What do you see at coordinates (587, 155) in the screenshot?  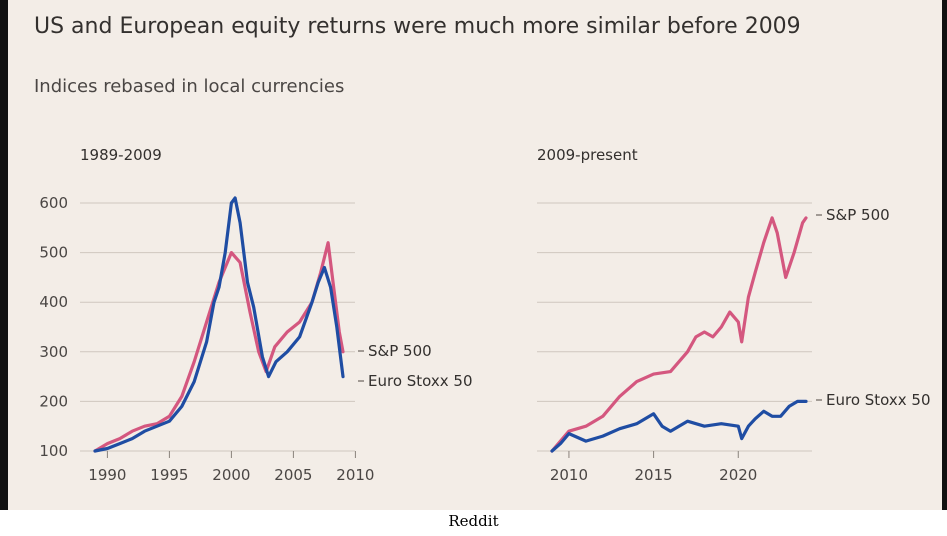 I see `panel-title-2: 2009-present` at bounding box center [587, 155].